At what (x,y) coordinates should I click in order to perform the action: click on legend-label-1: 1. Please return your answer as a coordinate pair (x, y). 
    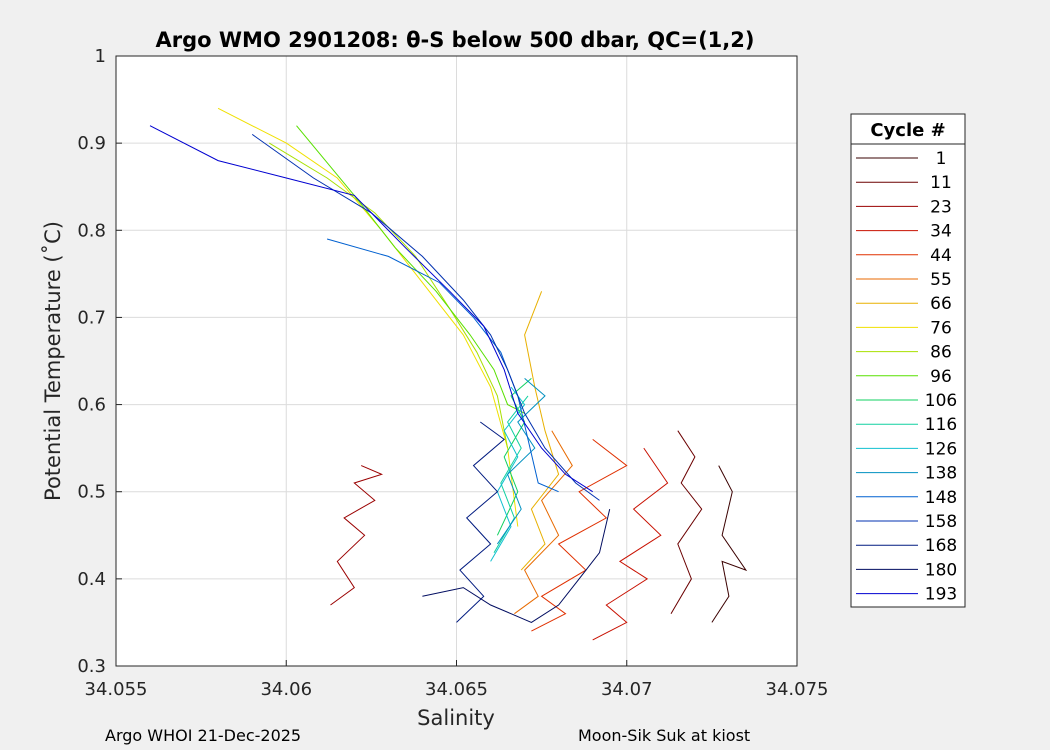
    Looking at the image, I should click on (941, 159).